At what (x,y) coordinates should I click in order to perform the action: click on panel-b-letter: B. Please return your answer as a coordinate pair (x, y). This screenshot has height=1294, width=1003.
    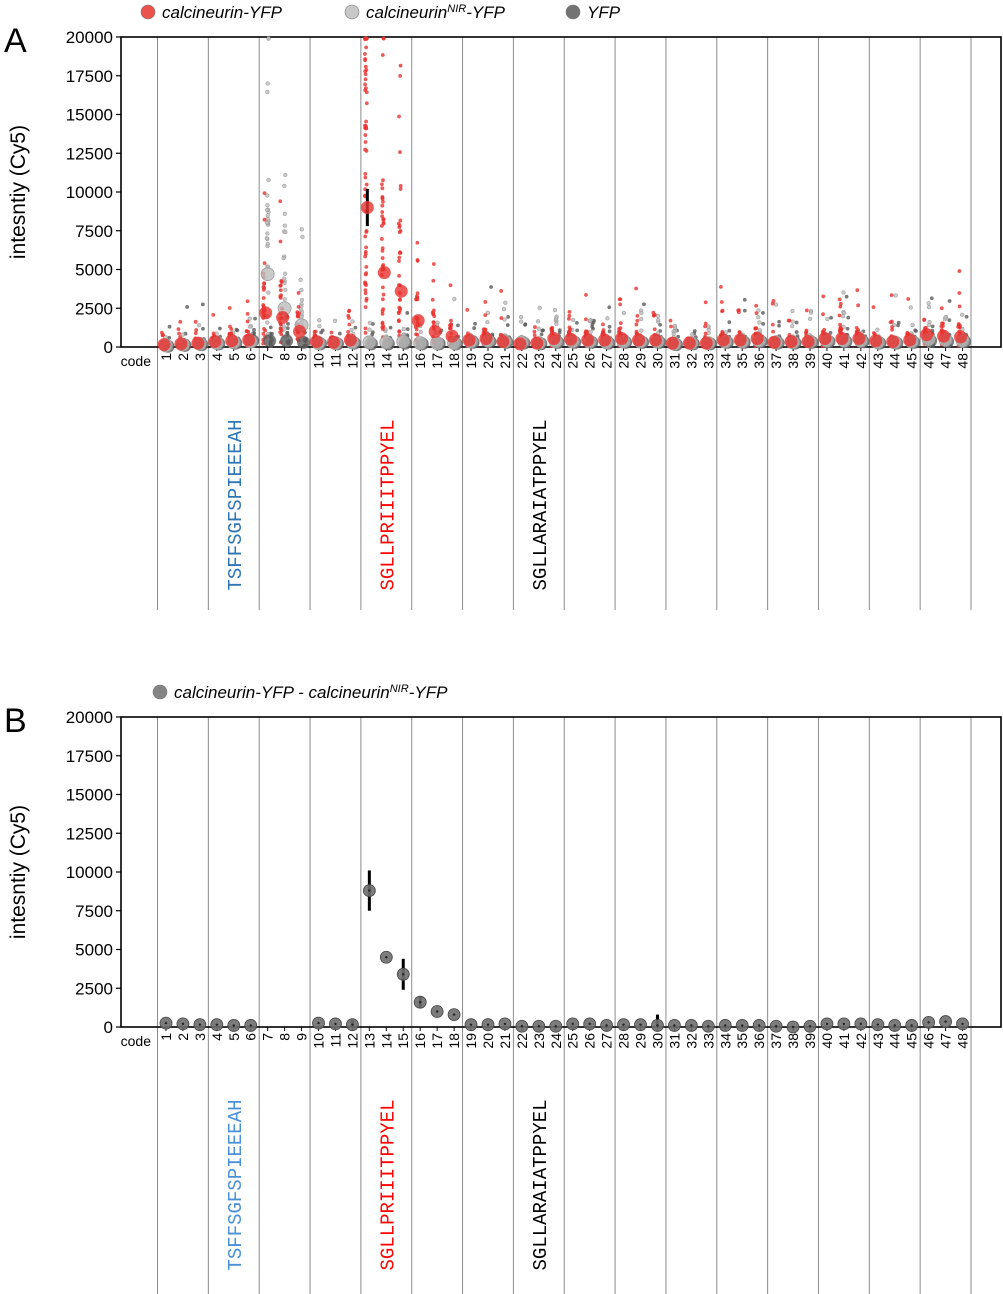
    Looking at the image, I should click on (15, 721).